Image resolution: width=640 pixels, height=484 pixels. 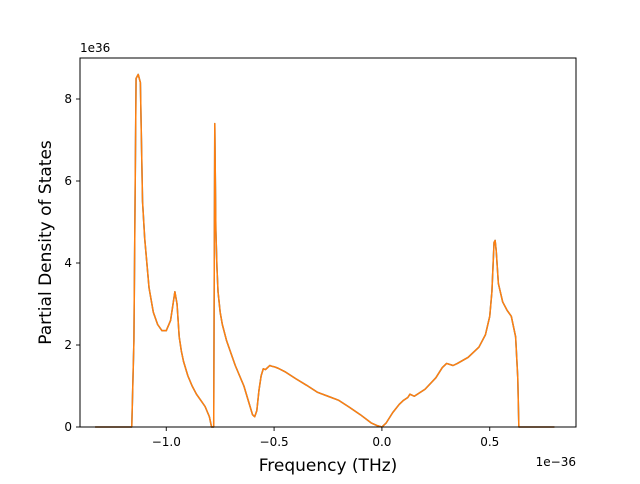 I want to click on x-offset-text: 1e−36, so click(x=556, y=462).